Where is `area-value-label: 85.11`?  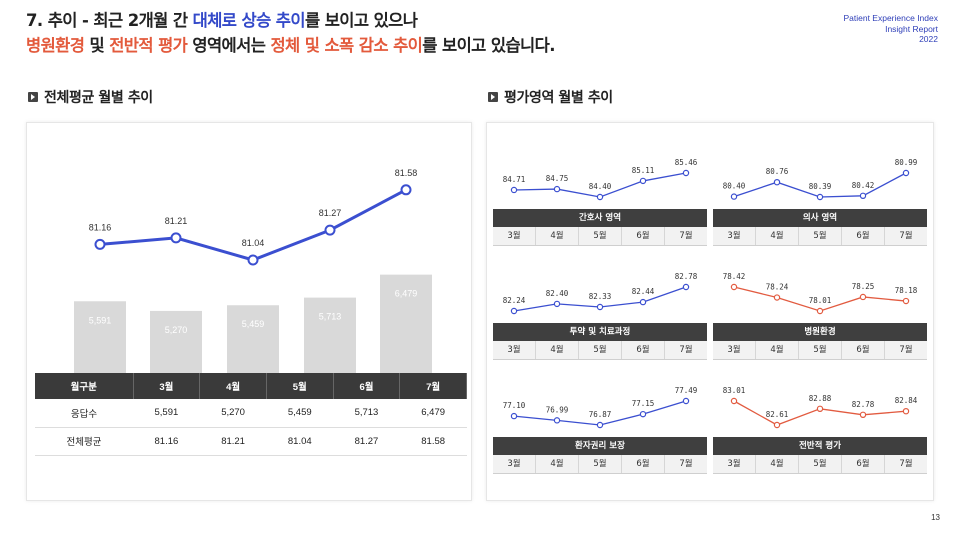 area-value-label: 85.11 is located at coordinates (643, 170).